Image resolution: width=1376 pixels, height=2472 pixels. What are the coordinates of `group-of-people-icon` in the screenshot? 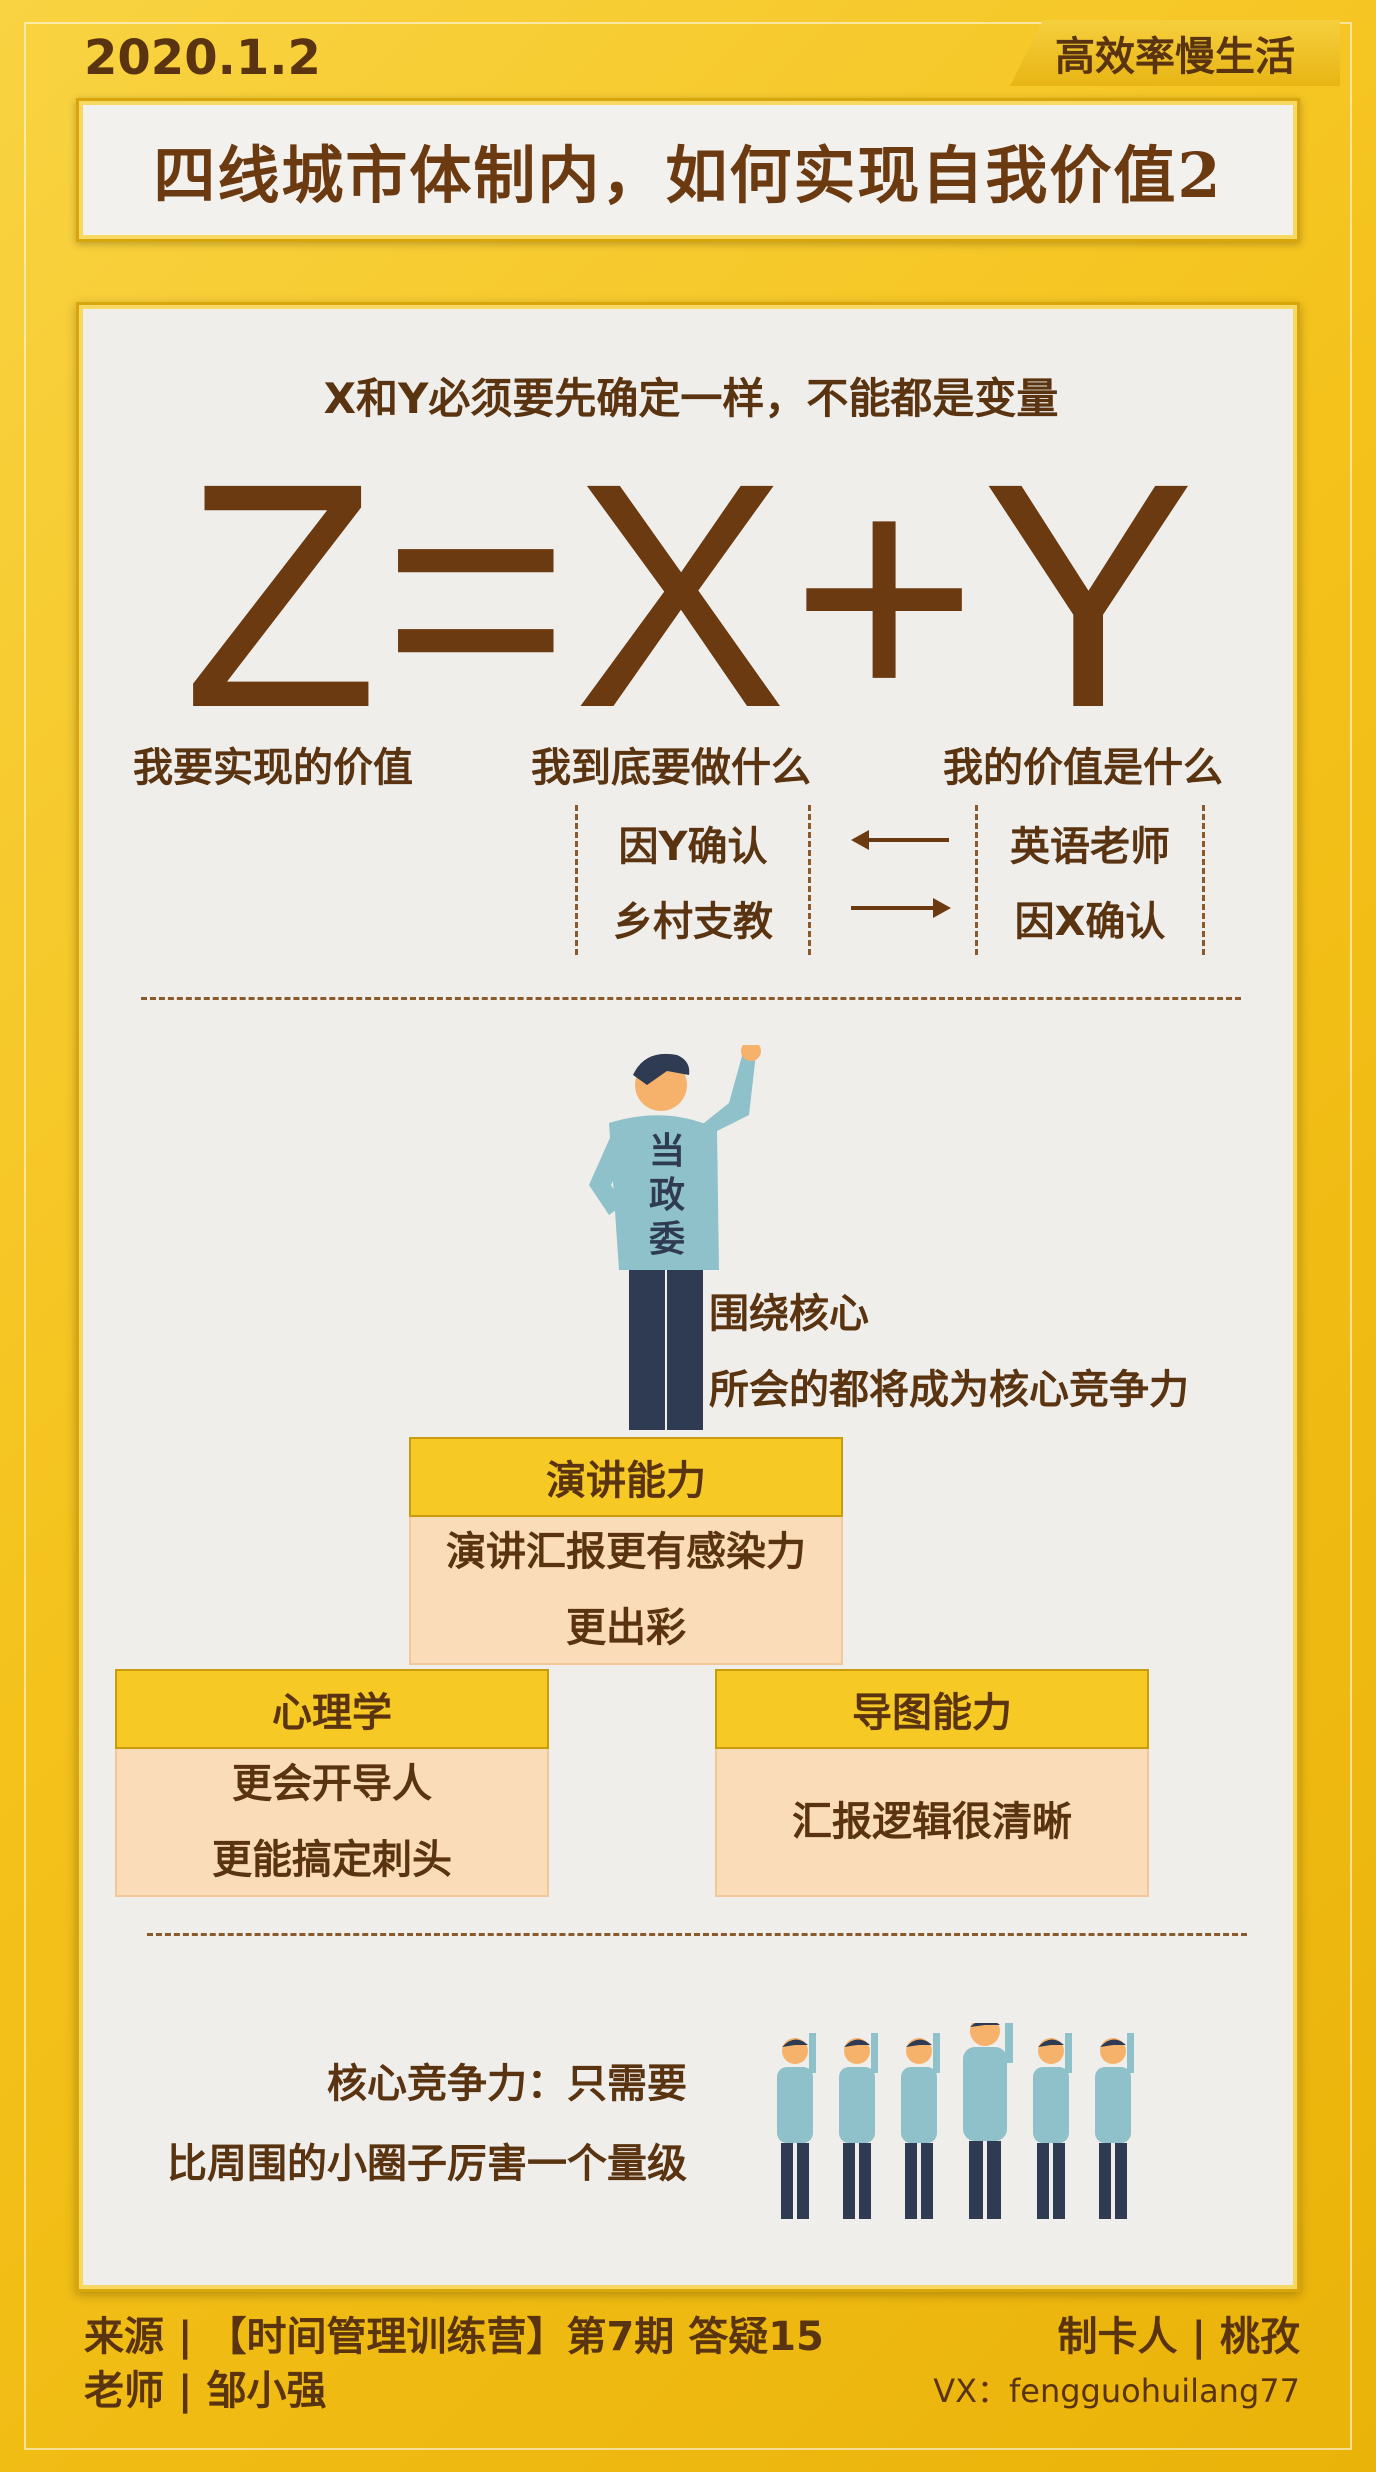 It's located at (955, 2121).